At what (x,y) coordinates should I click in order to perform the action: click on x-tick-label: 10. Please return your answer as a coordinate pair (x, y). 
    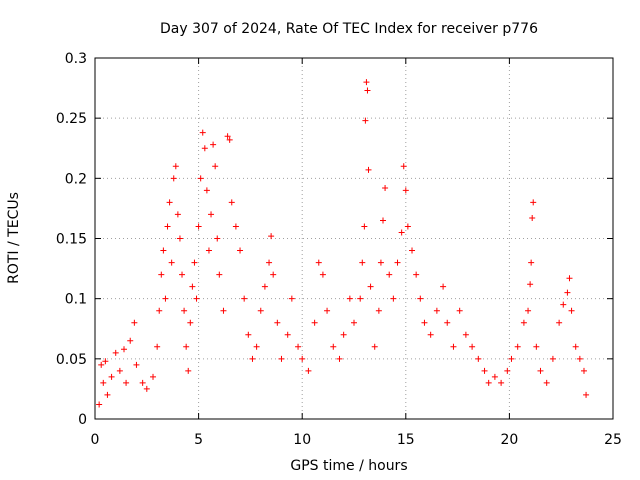
    Looking at the image, I should click on (302, 440).